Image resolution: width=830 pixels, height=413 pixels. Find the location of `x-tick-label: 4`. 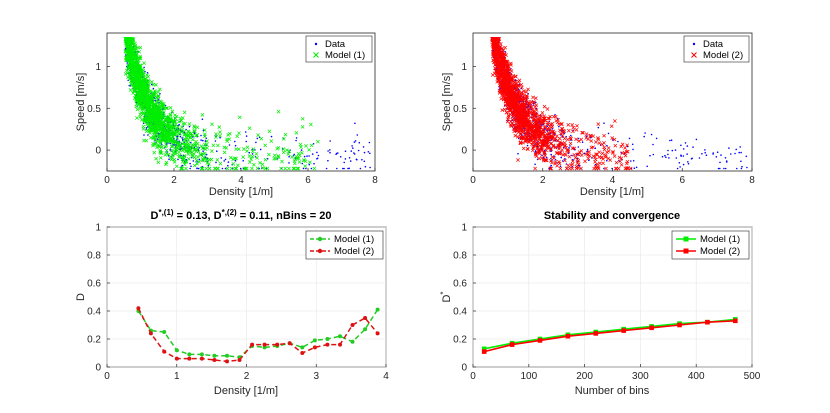

x-tick-label: 4 is located at coordinates (241, 180).